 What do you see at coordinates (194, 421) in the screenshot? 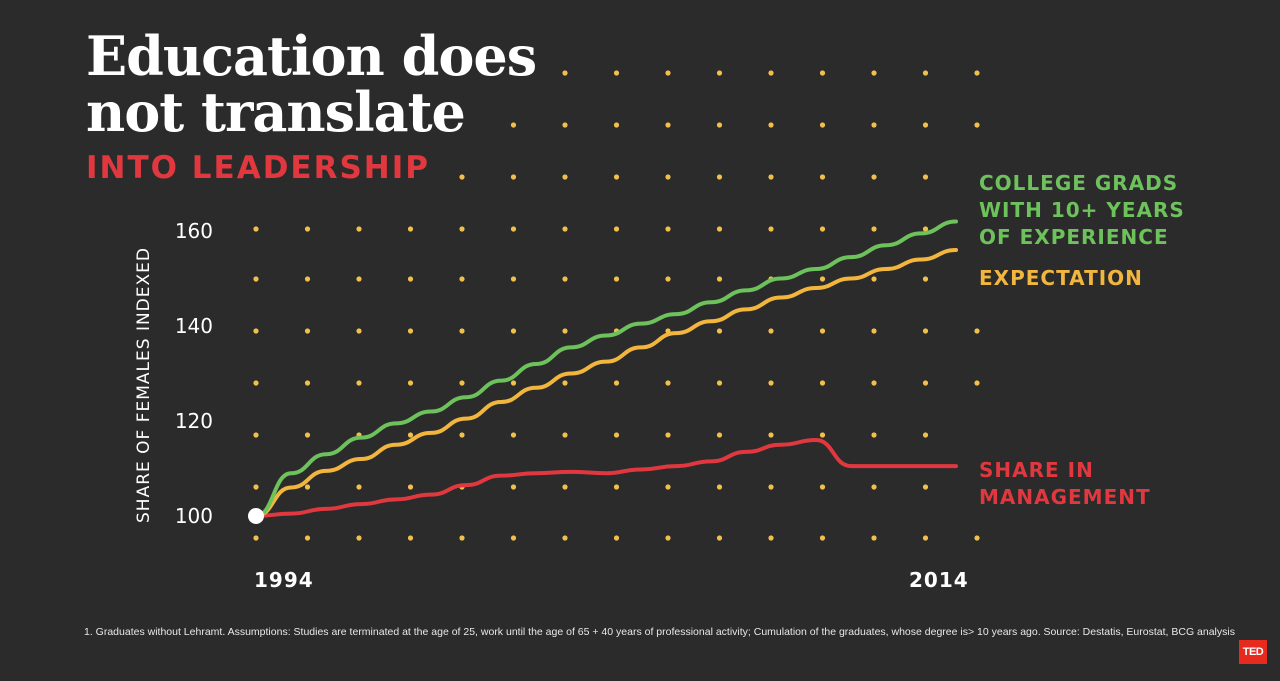
I see `y-tick-label: 120` at bounding box center [194, 421].